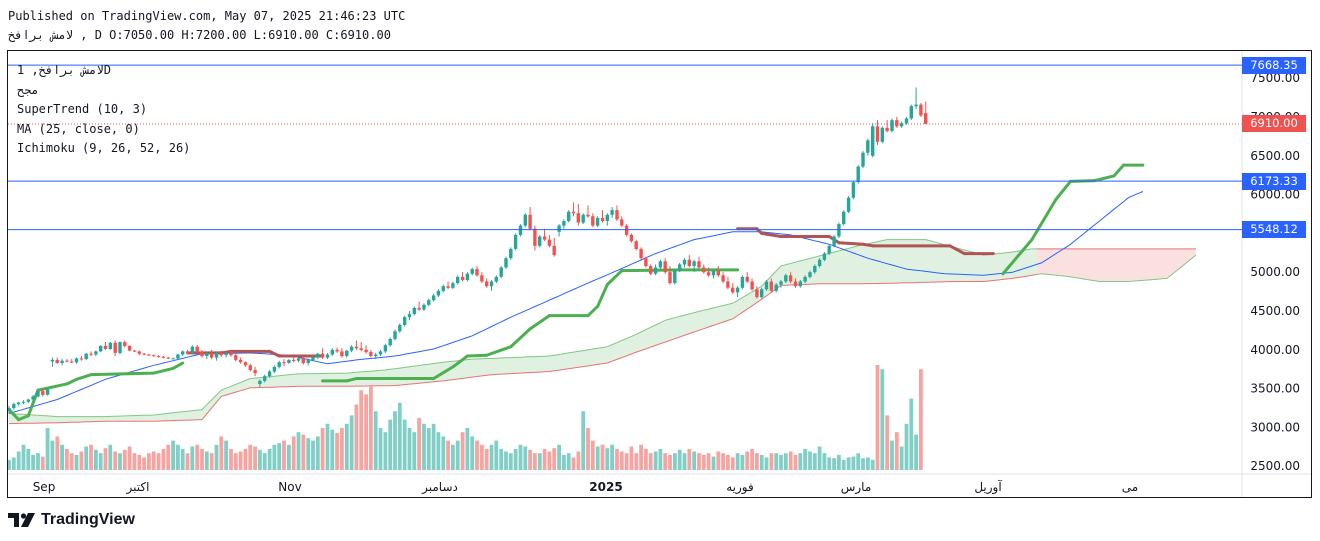  What do you see at coordinates (1275, 311) in the screenshot?
I see `price-tick-label: 4500.00` at bounding box center [1275, 311].